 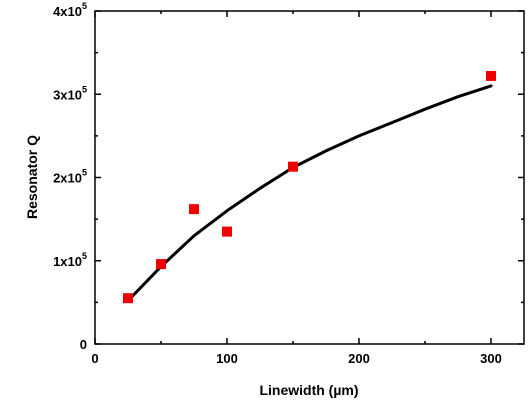 What do you see at coordinates (296, 358) in the screenshot?
I see `x-tick-labels: 0 100 200 300` at bounding box center [296, 358].